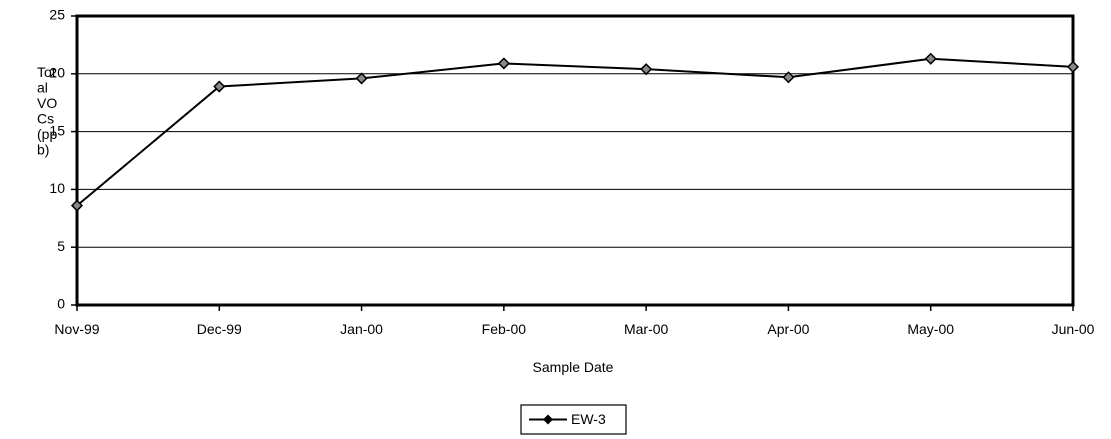 This screenshot has height=439, width=1111. I want to click on y-tick-label: 10, so click(57, 188).